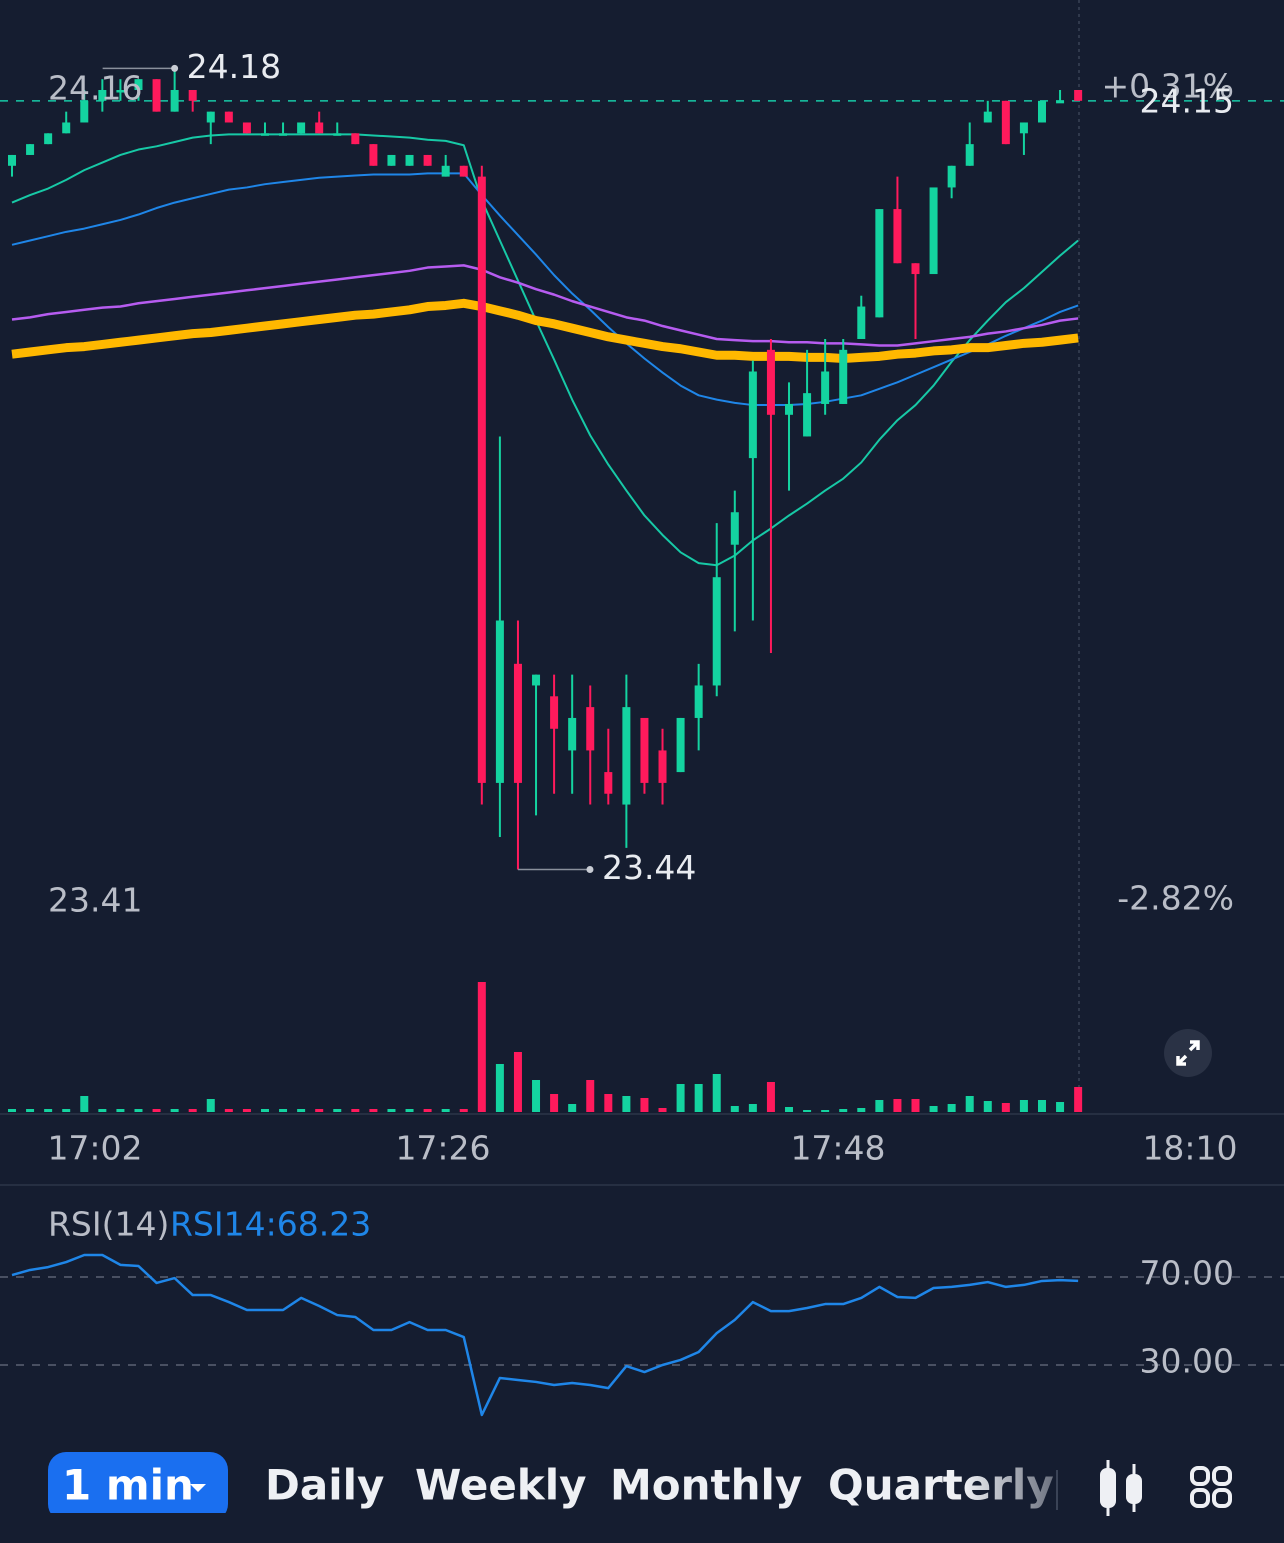 This screenshot has width=1284, height=1543. What do you see at coordinates (501, 1485) in the screenshot?
I see `tab-weekly: Weekly` at bounding box center [501, 1485].